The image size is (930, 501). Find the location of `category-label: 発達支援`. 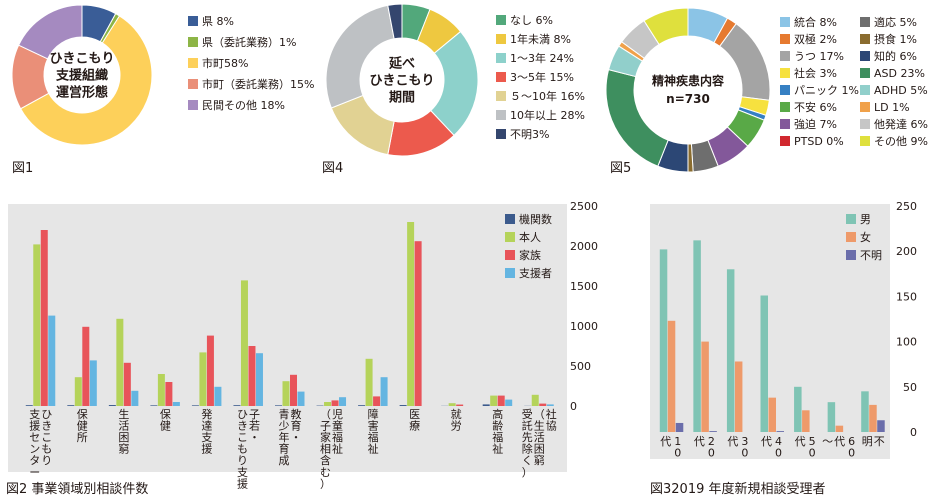

category-label: 発達支援 is located at coordinates (206, 431).